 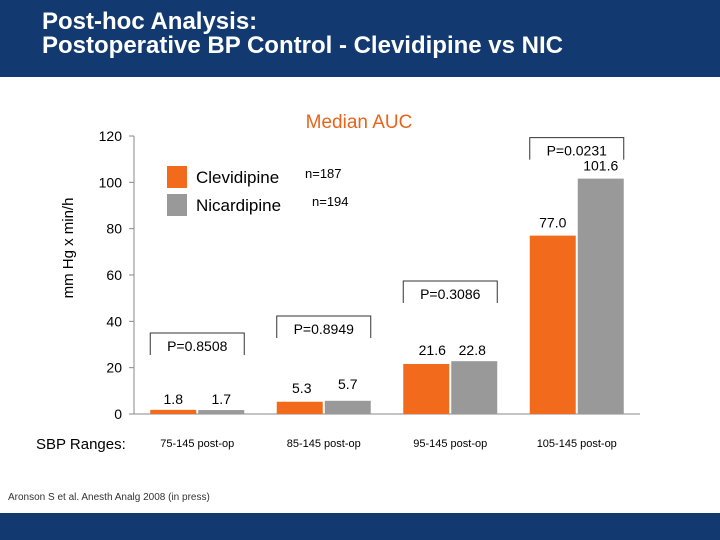 What do you see at coordinates (111, 136) in the screenshot?
I see `y-tick-label: 120` at bounding box center [111, 136].